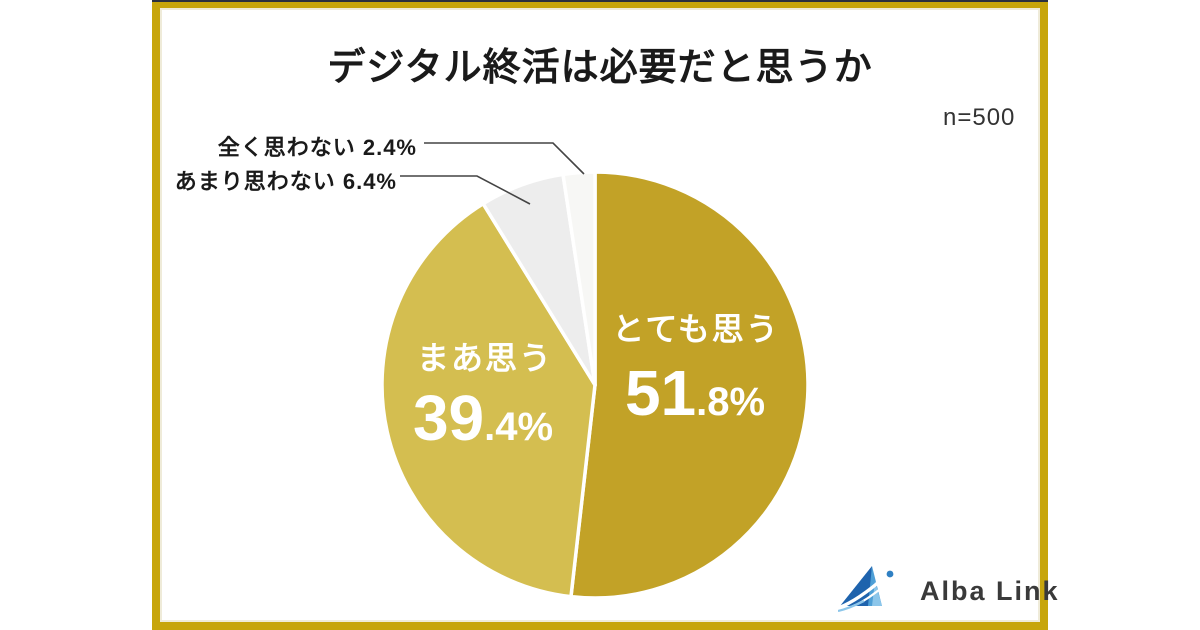 Image resolution: width=1200 pixels, height=630 pixels. Describe the element at coordinates (660, 393) in the screenshot. I see `slice-pct-very-int: 51` at that location.